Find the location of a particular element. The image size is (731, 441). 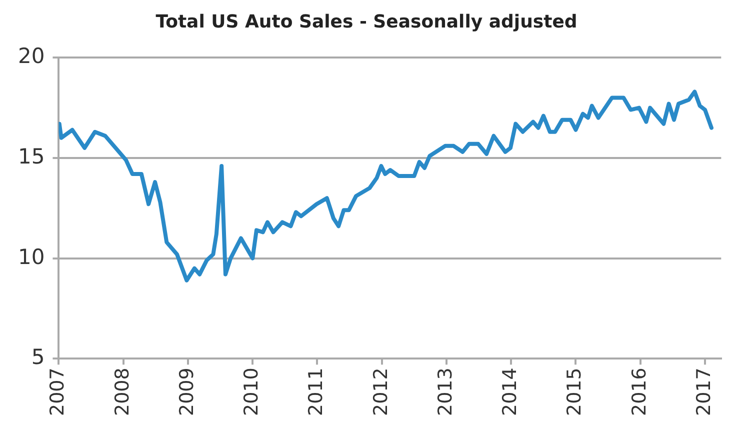

y-tick-label: 15 is located at coordinates (31, 156).